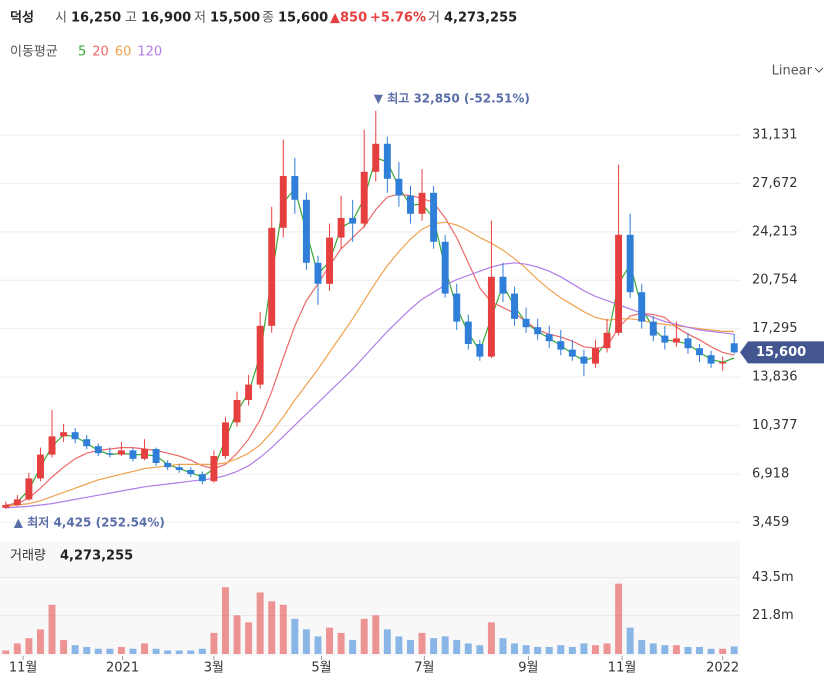 The height and width of the screenshot is (687, 824). Describe the element at coordinates (819, 70) in the screenshot. I see `chevron` at that location.